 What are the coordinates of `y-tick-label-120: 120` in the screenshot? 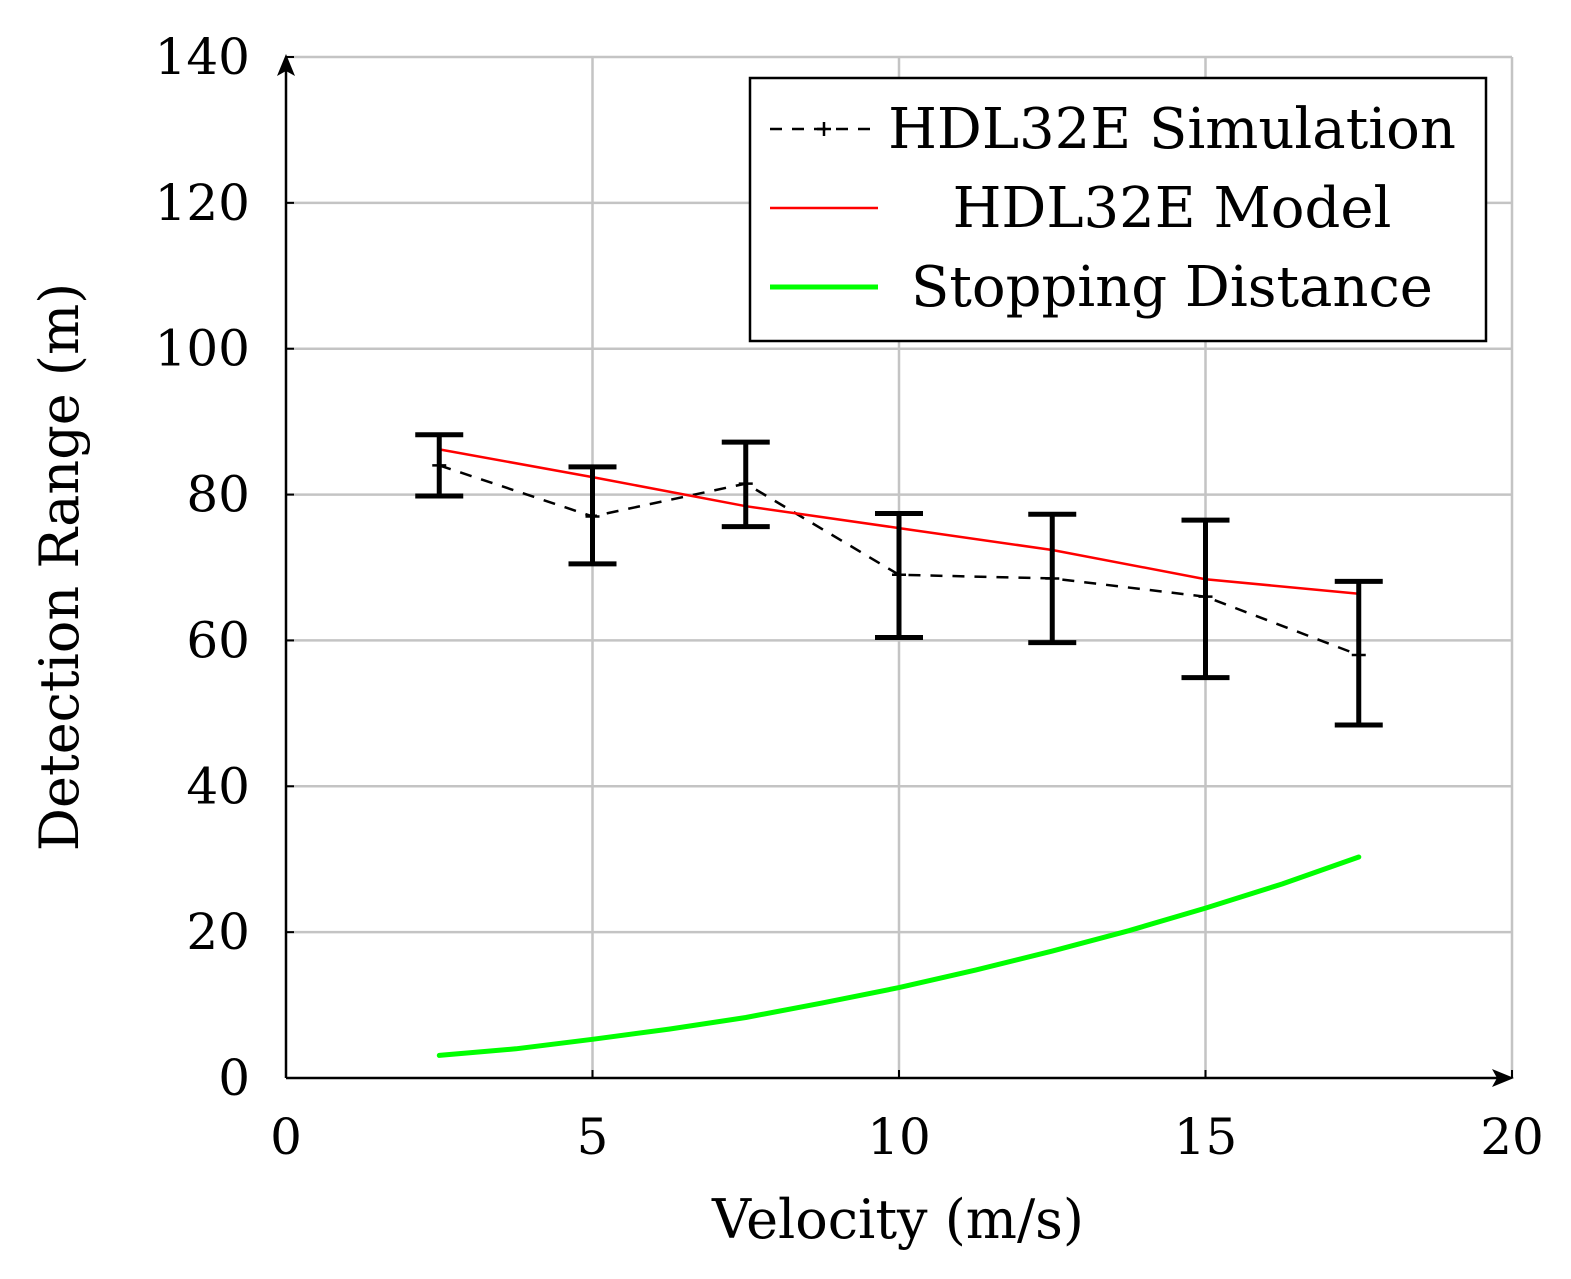 It's located at (202, 203).